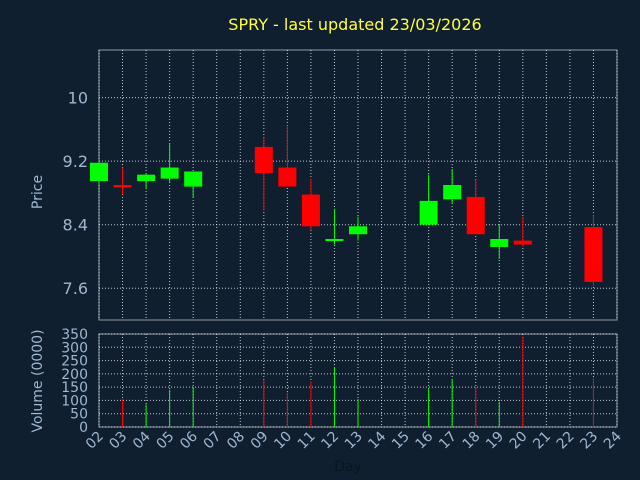  I want to click on x-tick-label: 13, so click(354, 441).